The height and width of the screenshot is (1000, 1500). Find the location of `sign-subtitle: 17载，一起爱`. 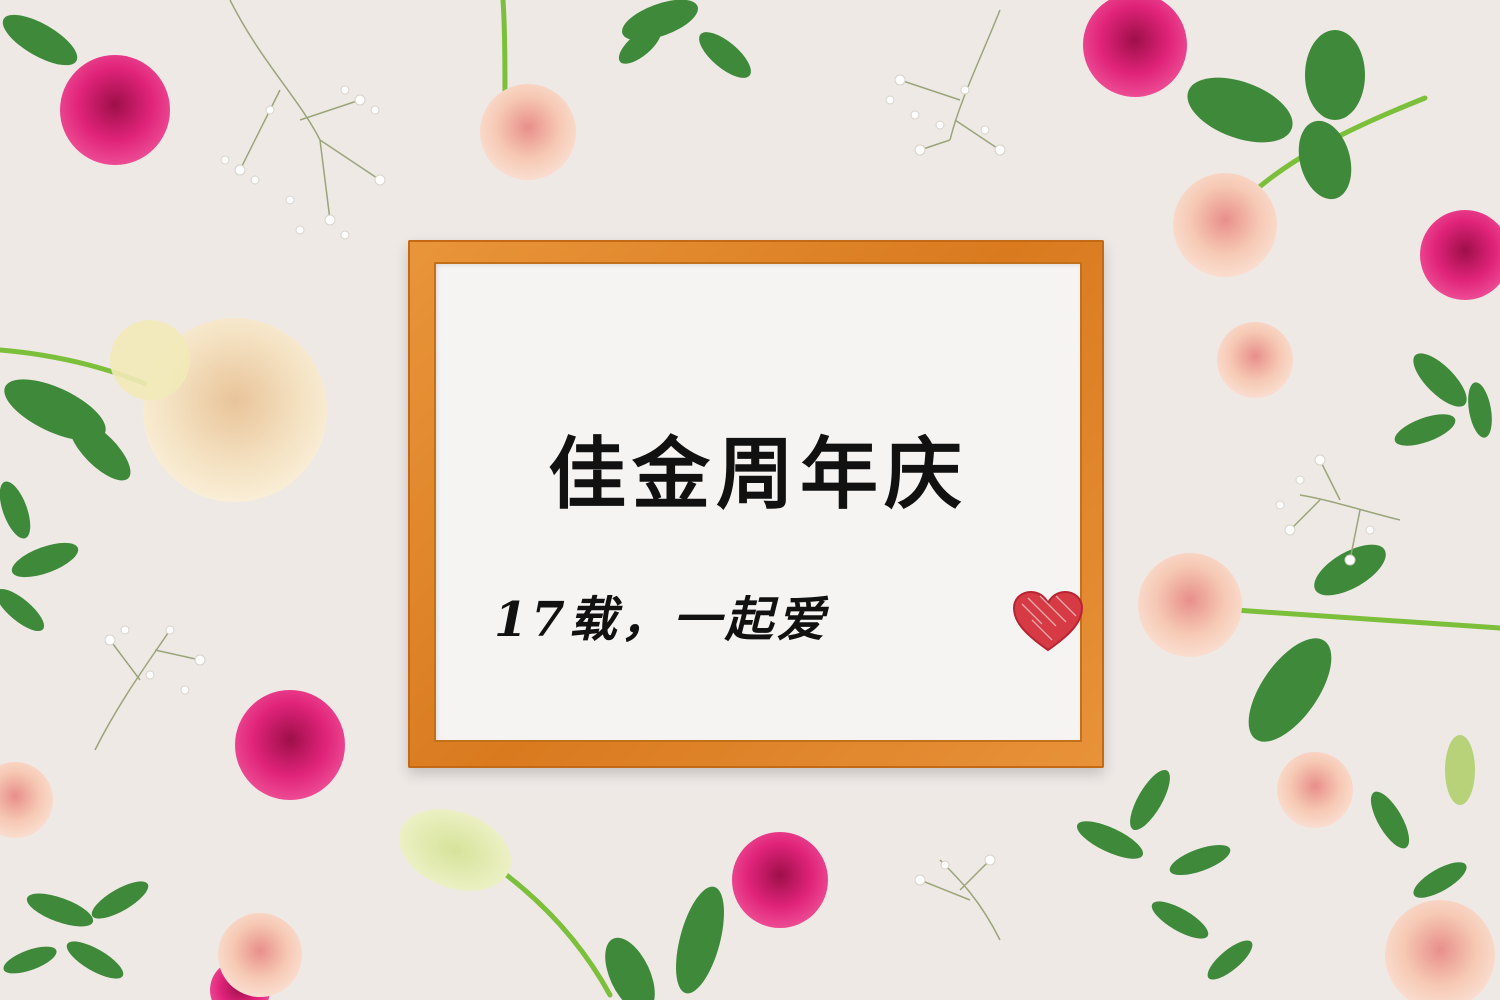

sign-subtitle: 17载，一起爱 is located at coordinates (661, 620).